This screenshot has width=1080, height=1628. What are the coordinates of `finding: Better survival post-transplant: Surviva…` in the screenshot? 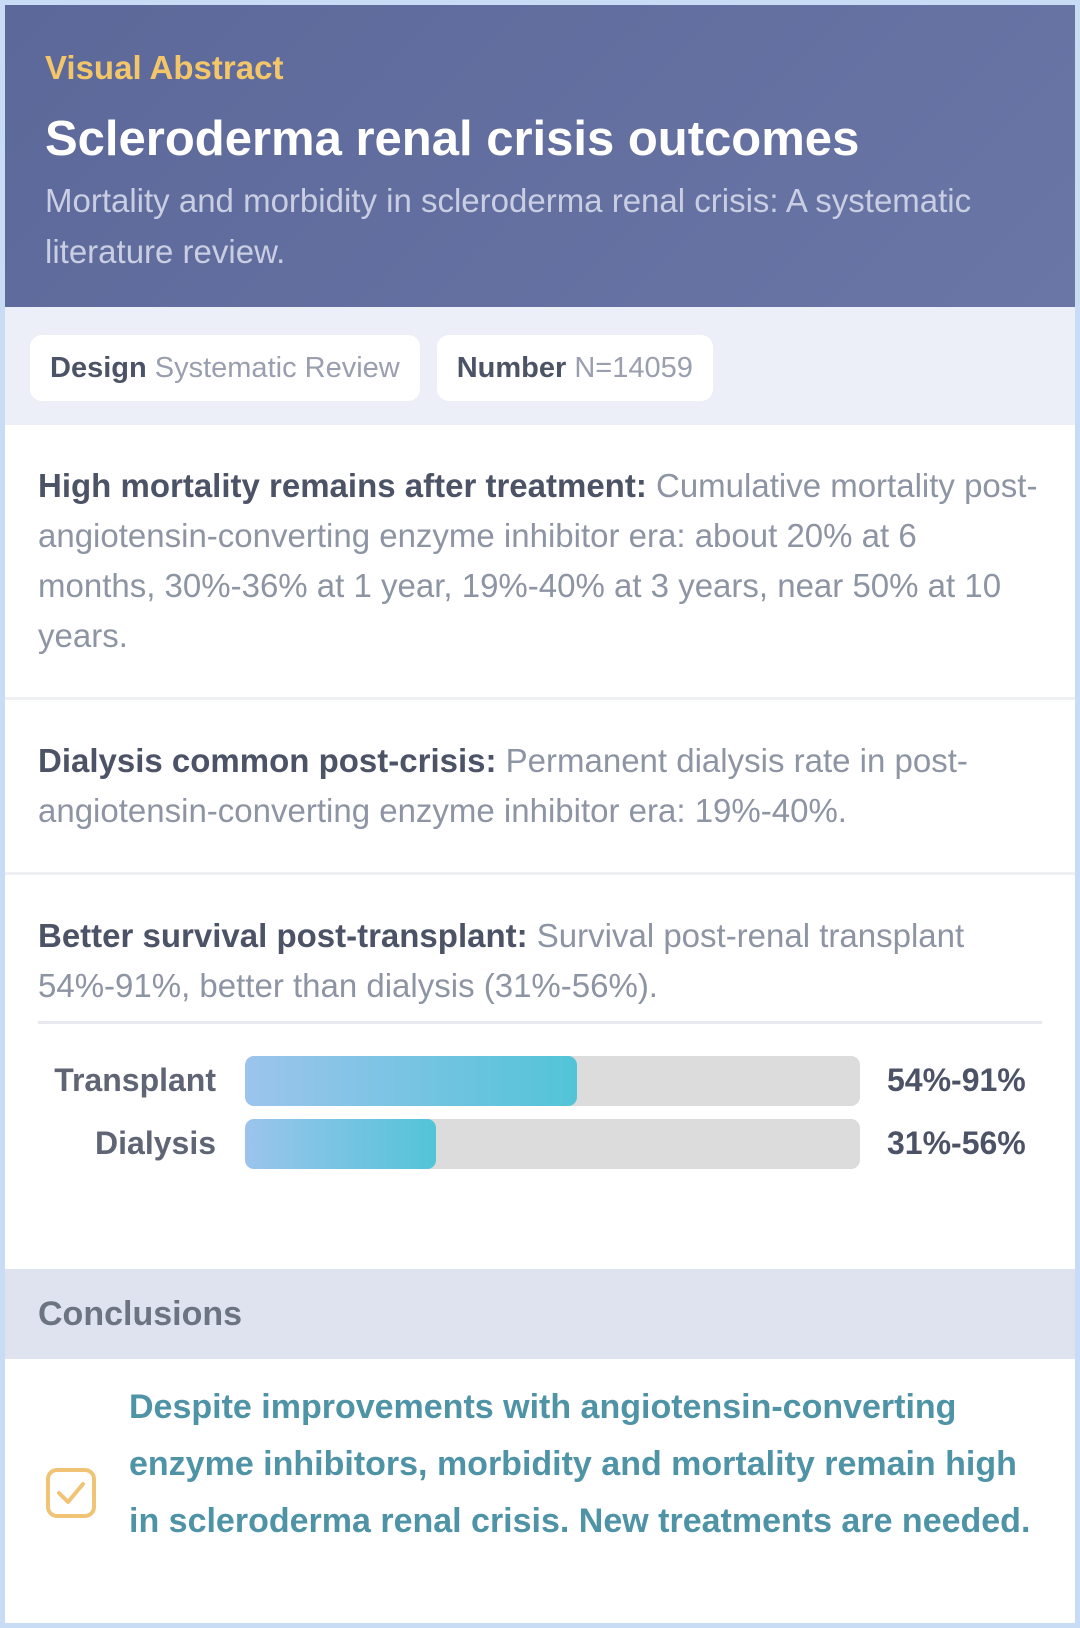 It's located at (540, 948).